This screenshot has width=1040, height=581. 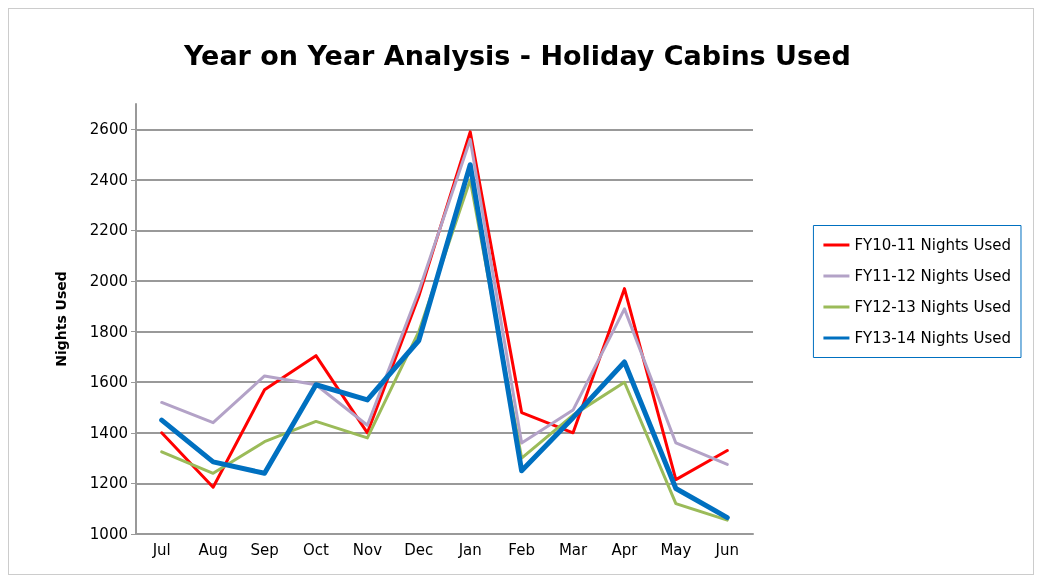 I want to click on x-tick-label: Jun, so click(x=727, y=549).